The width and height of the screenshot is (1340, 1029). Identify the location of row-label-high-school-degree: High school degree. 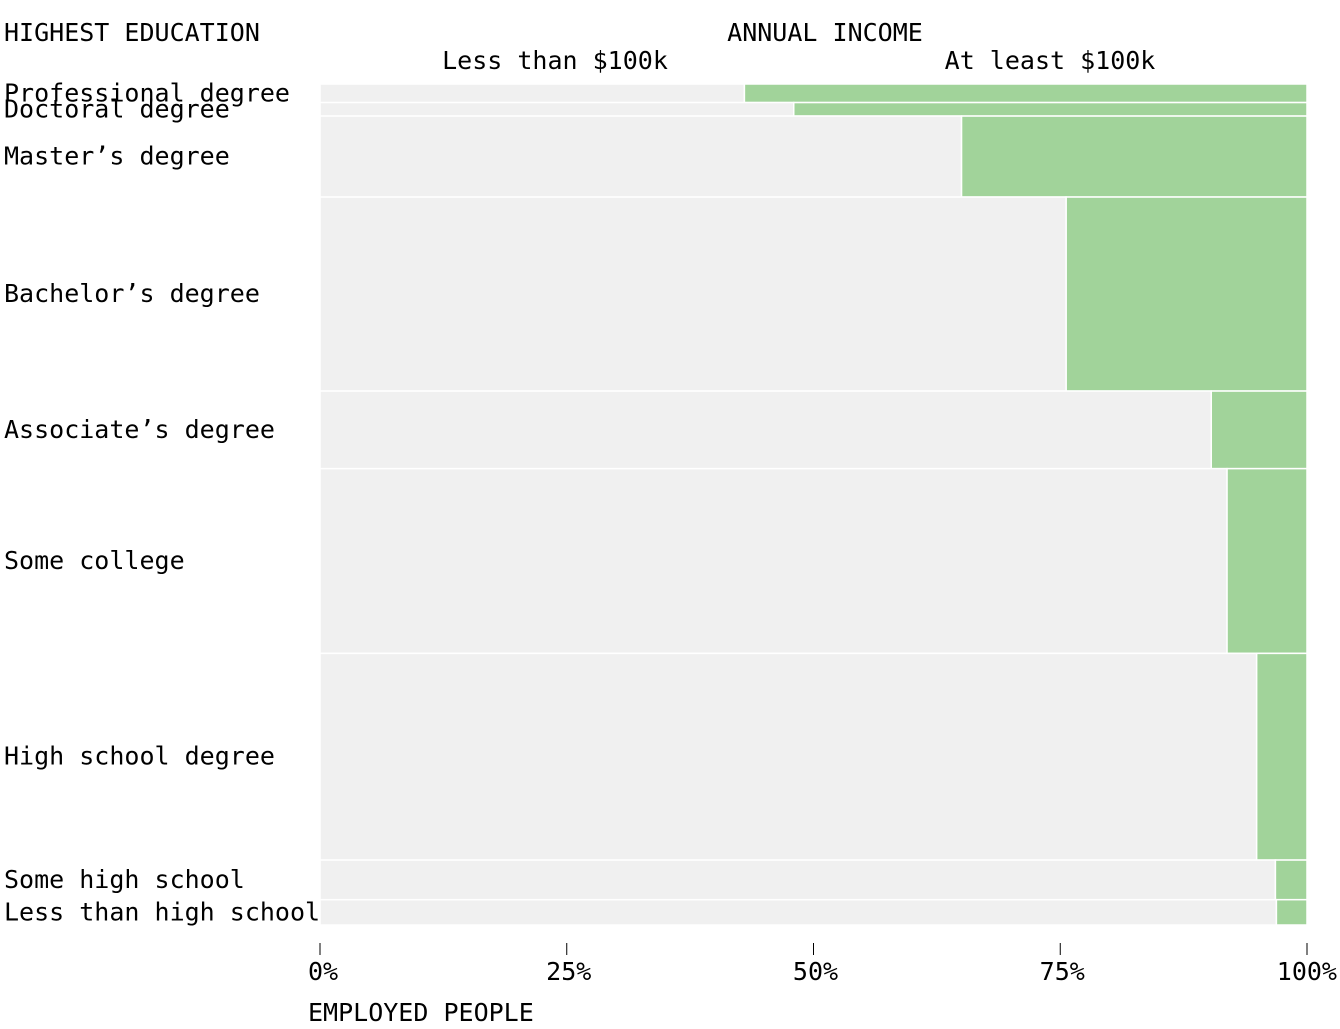
(139, 756).